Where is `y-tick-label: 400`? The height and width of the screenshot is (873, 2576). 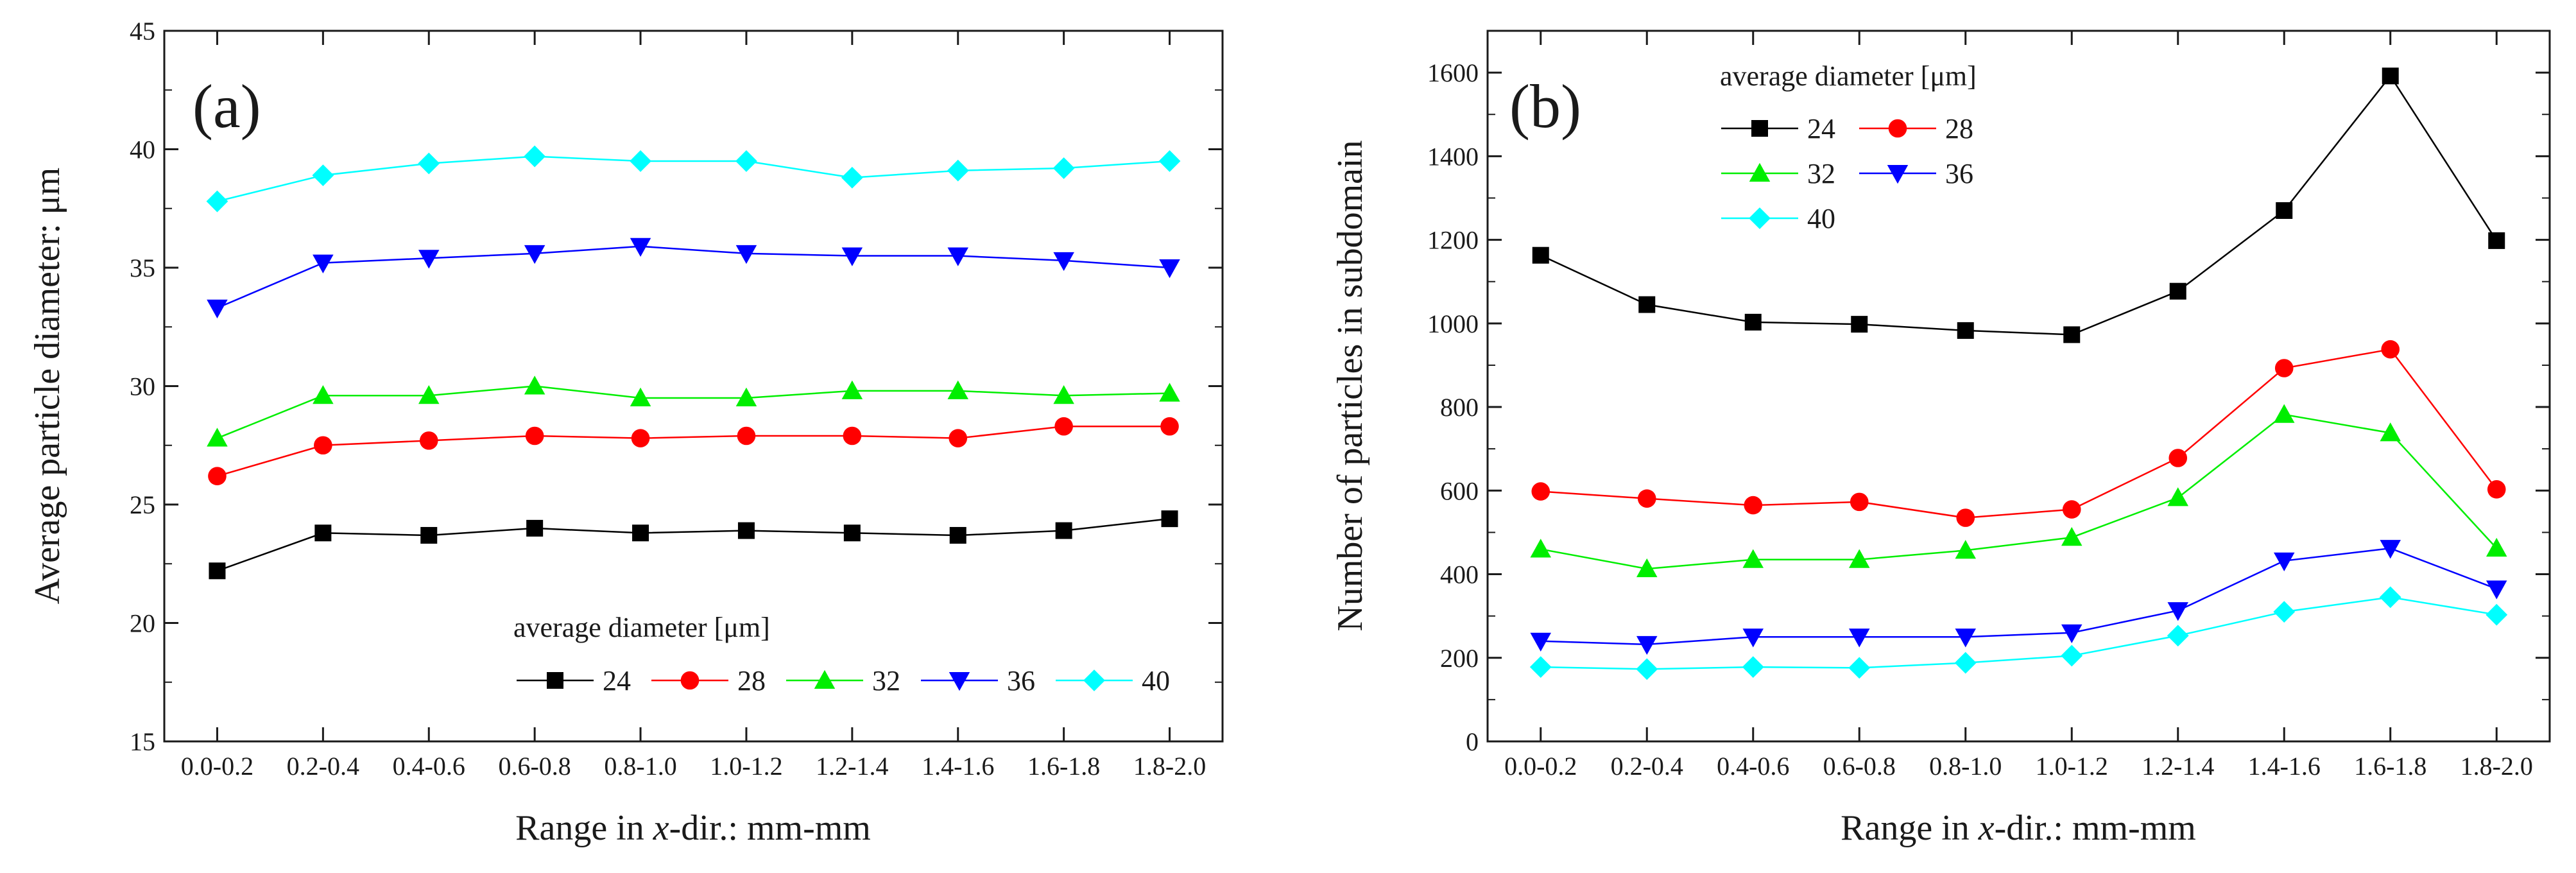 y-tick-label: 400 is located at coordinates (1459, 575).